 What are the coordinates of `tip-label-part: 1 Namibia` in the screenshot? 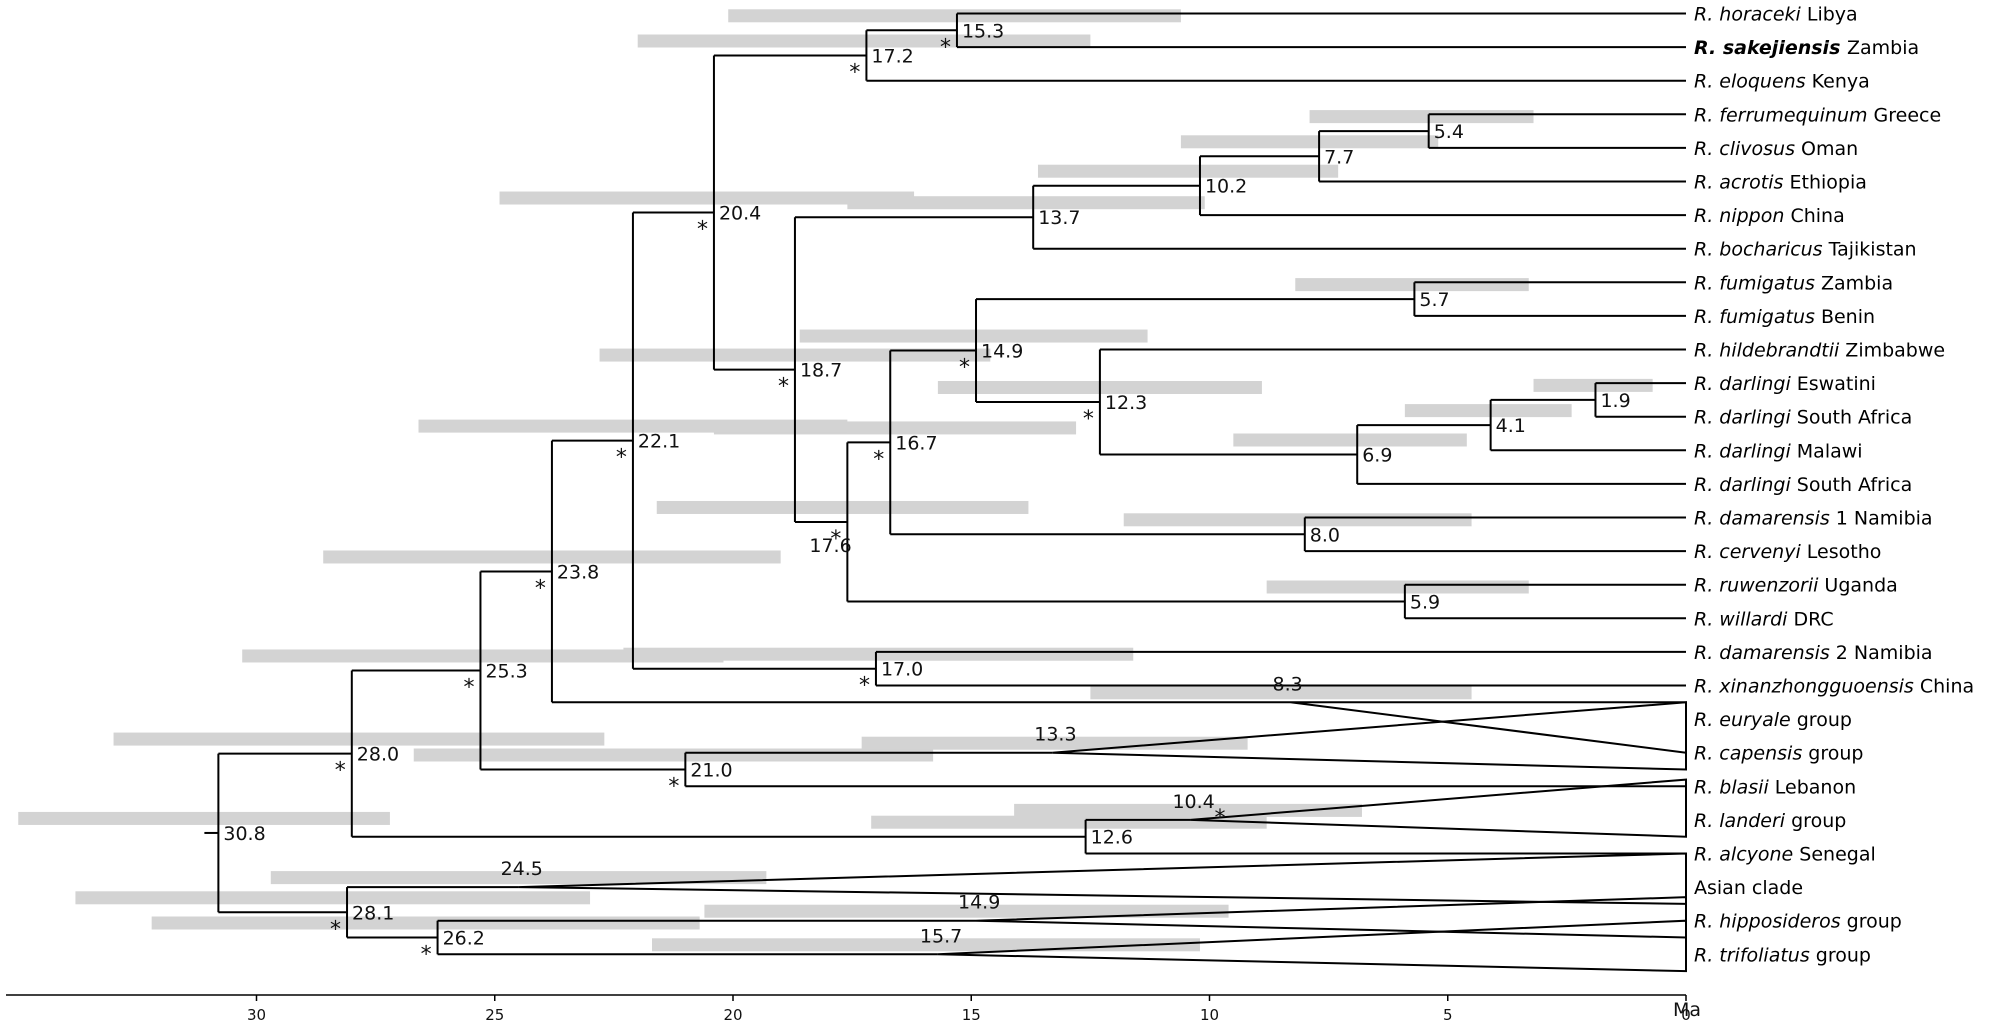 It's located at (1884, 519).